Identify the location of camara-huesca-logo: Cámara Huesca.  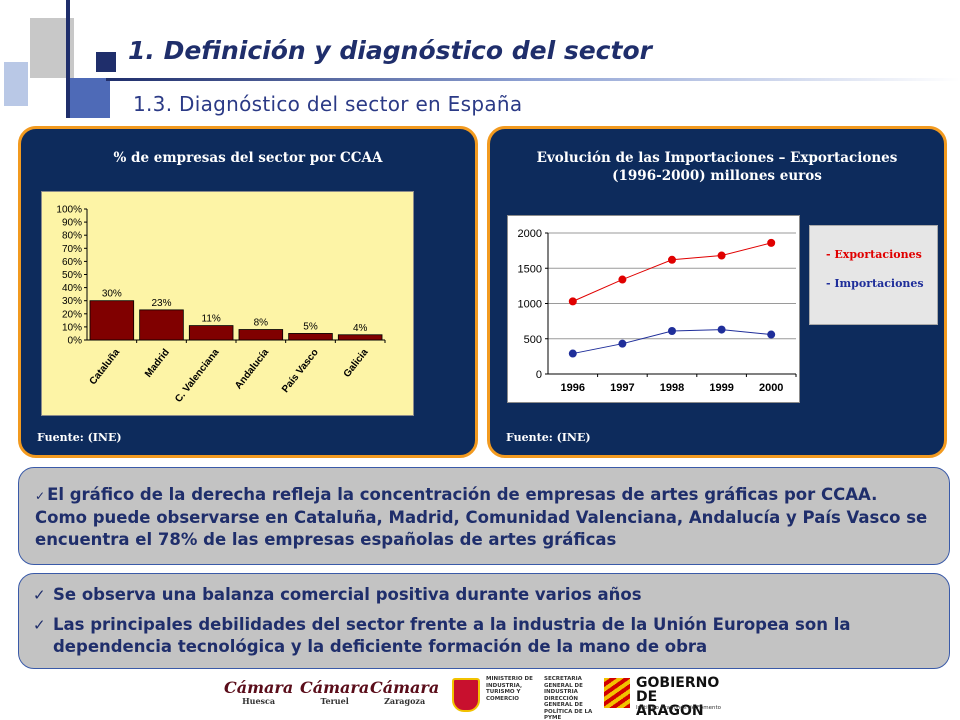
(259, 692).